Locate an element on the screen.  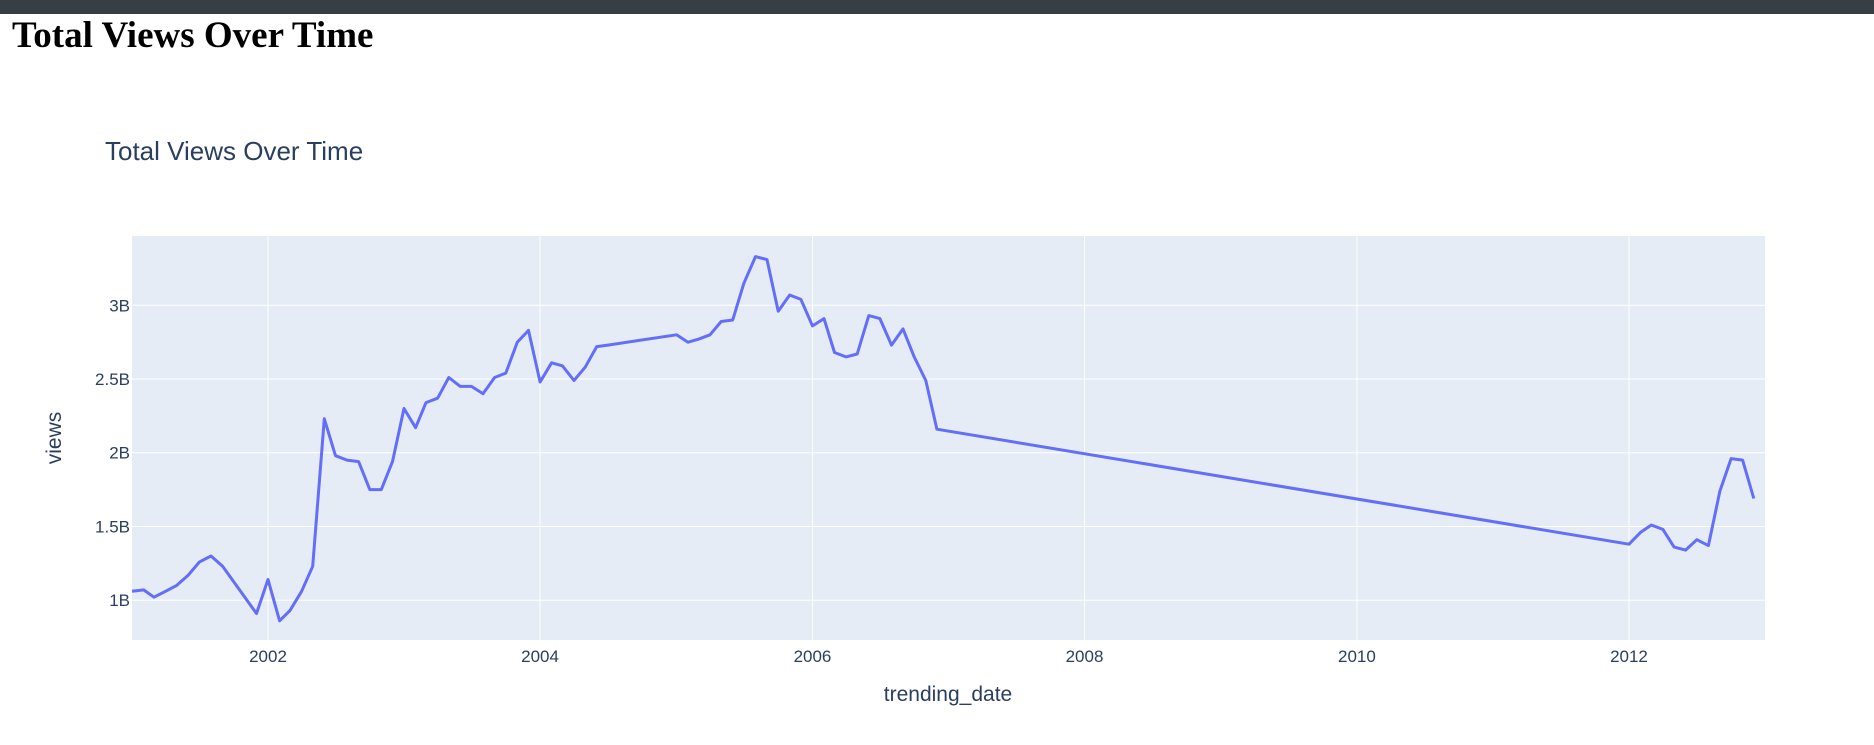
y-axis-label: views is located at coordinates (54, 438).